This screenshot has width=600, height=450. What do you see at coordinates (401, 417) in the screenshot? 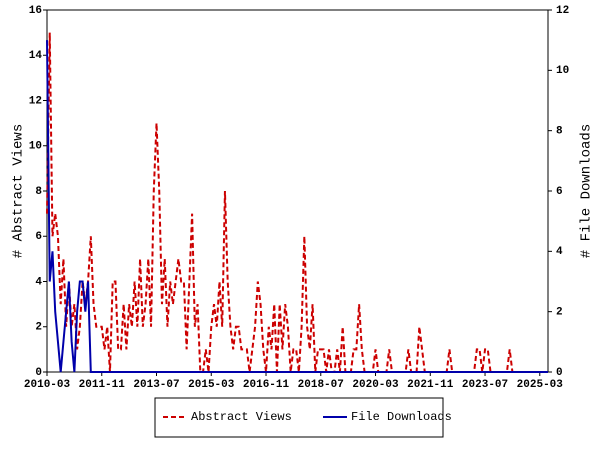
I see `legend-label: File Downloads` at bounding box center [401, 417].